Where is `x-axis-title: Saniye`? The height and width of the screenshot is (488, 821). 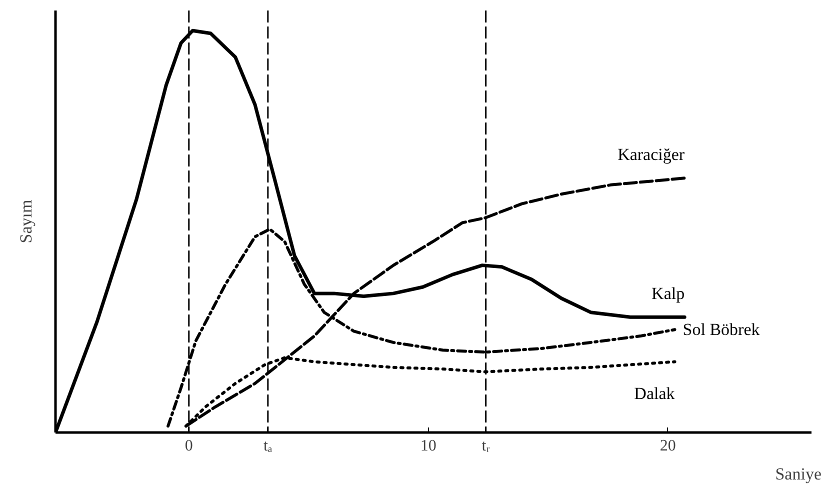 x-axis-title: Saniye is located at coordinates (798, 474).